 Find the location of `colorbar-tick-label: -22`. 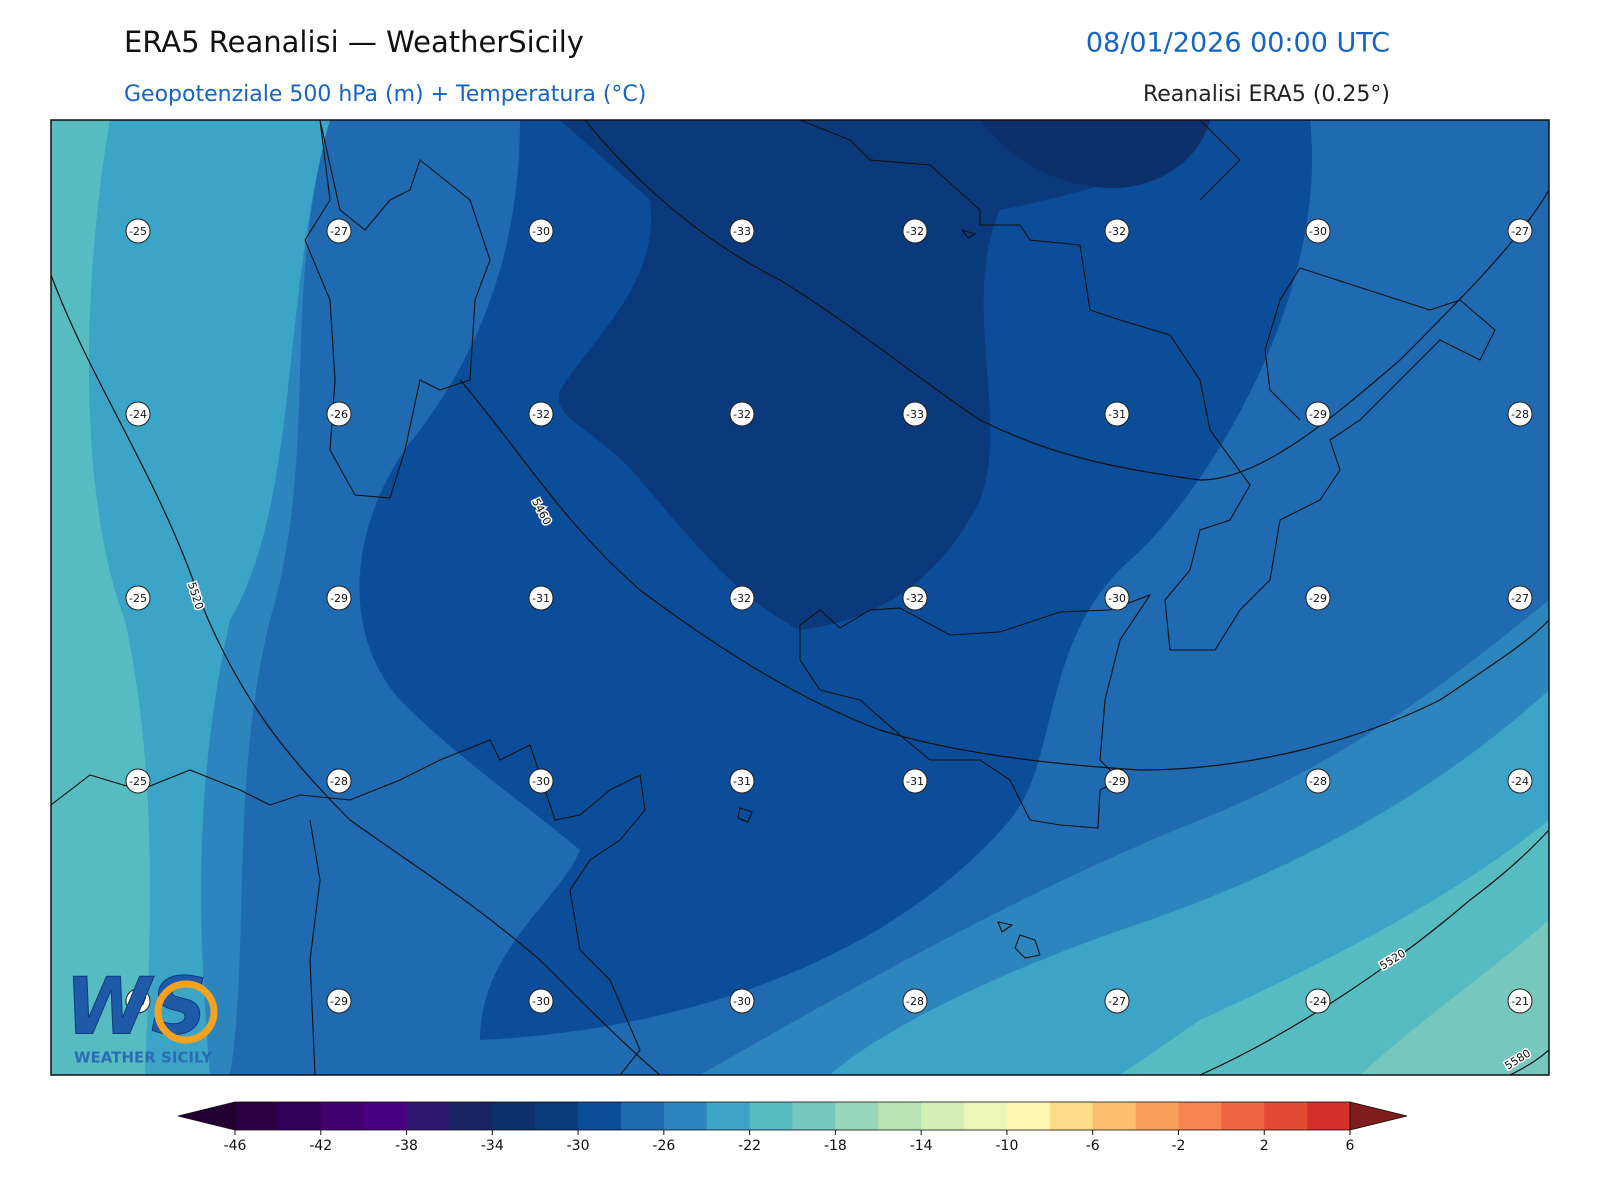

colorbar-tick-label: -22 is located at coordinates (749, 1146).